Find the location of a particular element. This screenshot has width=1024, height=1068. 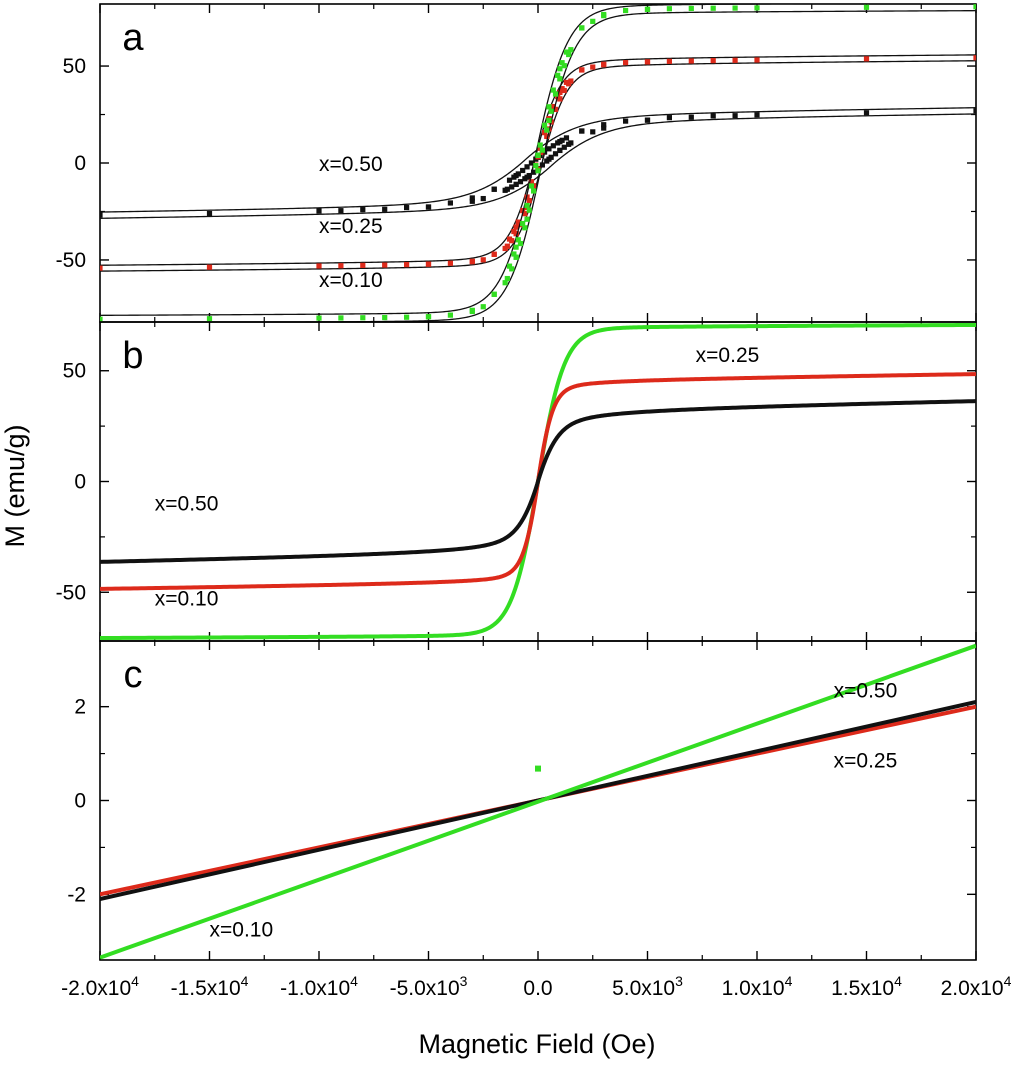

x-tick-label: -1.0x10⁴ is located at coordinates (319, 986).